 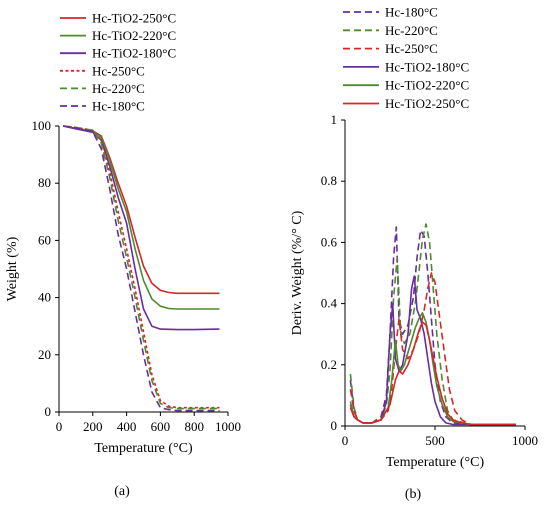 I want to click on x-tick-label: 600, so click(x=161, y=426).